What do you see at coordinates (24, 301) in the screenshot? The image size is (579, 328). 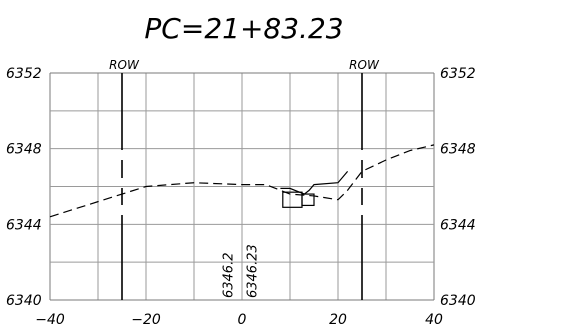 I see `y-tick-label-left: 6340` at bounding box center [24, 301].